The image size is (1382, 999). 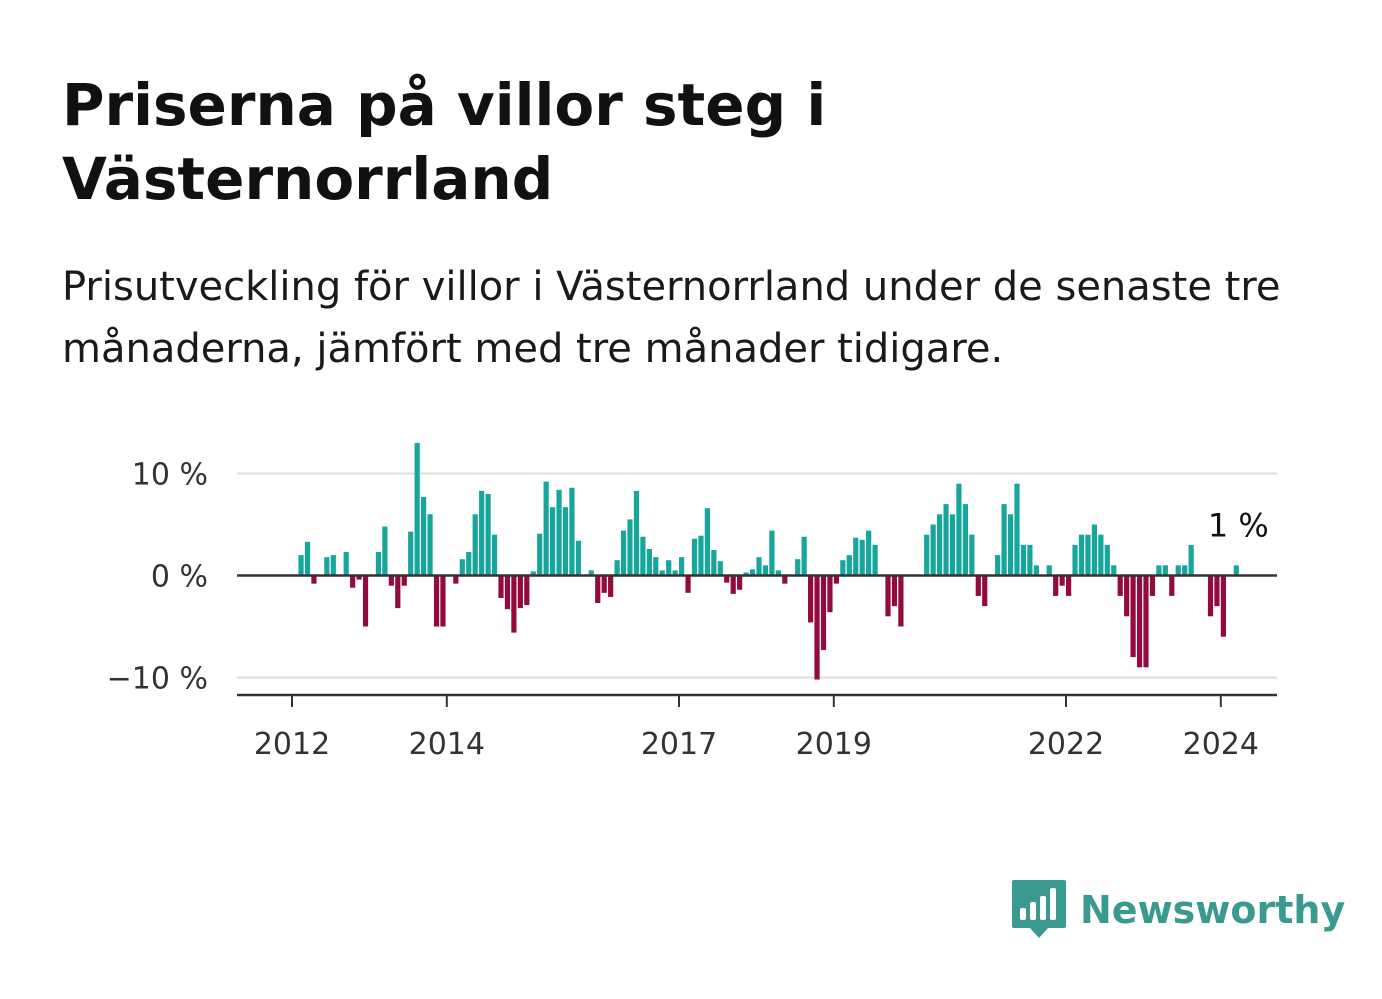 What do you see at coordinates (1066, 744) in the screenshot?
I see `x-tick-label: 2022` at bounding box center [1066, 744].